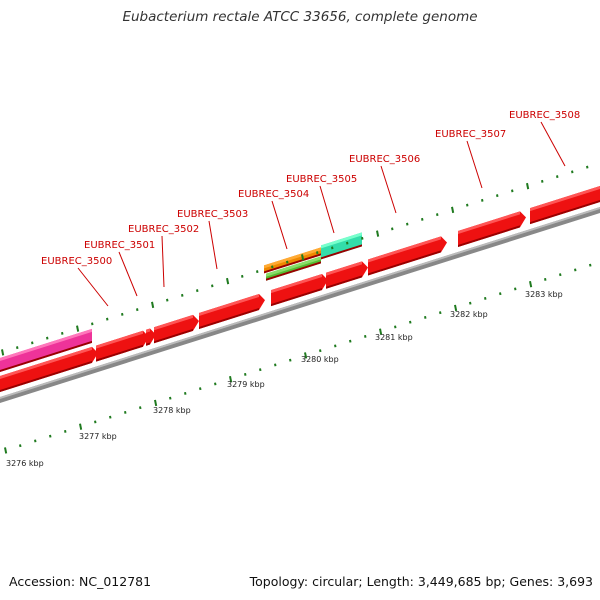  Describe the element at coordinates (544, 294) in the screenshot. I see `scale-label-3283: 3283 kbp` at that location.